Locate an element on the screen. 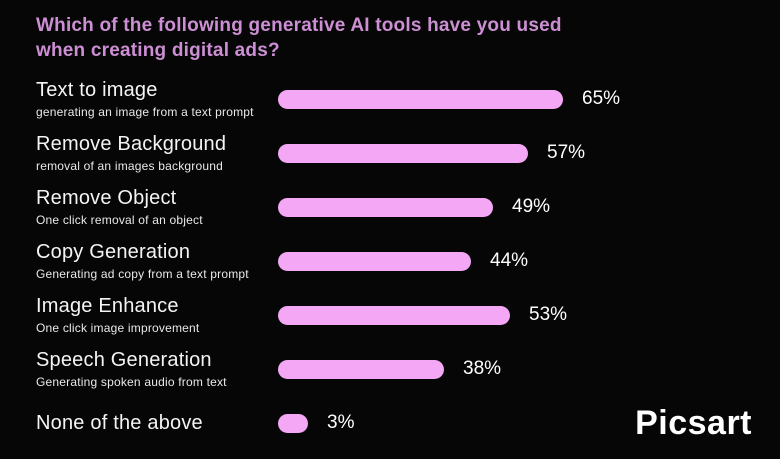  category-subtitle: One click removal of an object is located at coordinates (119, 220).